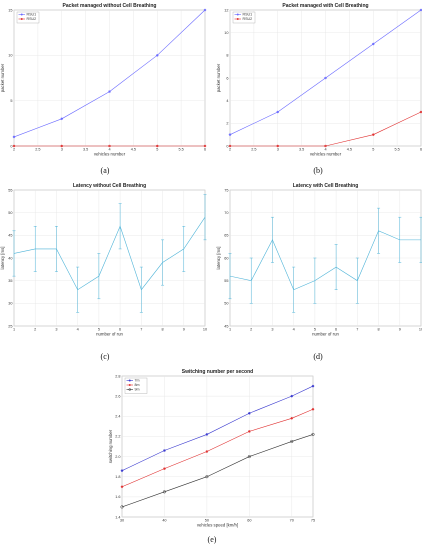 The height and width of the screenshot is (550, 422). What do you see at coordinates (184, 330) in the screenshot?
I see `chart-c-xtick-8: 9` at bounding box center [184, 330].